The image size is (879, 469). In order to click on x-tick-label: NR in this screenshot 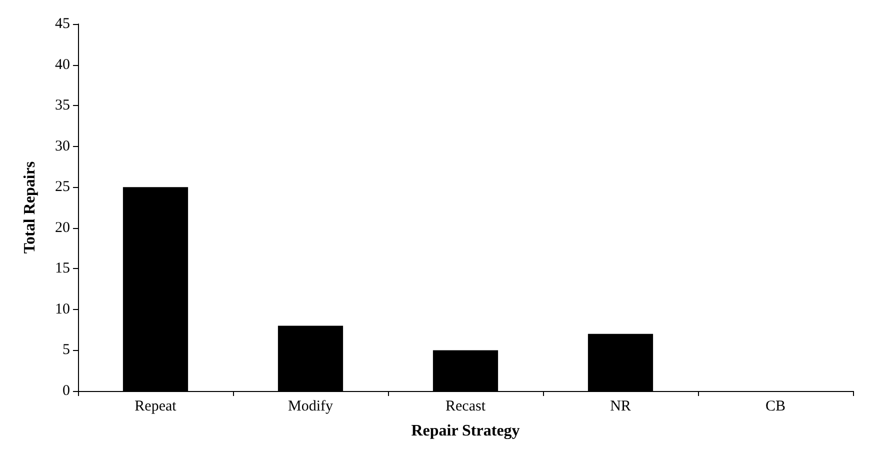, I will do `click(620, 406)`.